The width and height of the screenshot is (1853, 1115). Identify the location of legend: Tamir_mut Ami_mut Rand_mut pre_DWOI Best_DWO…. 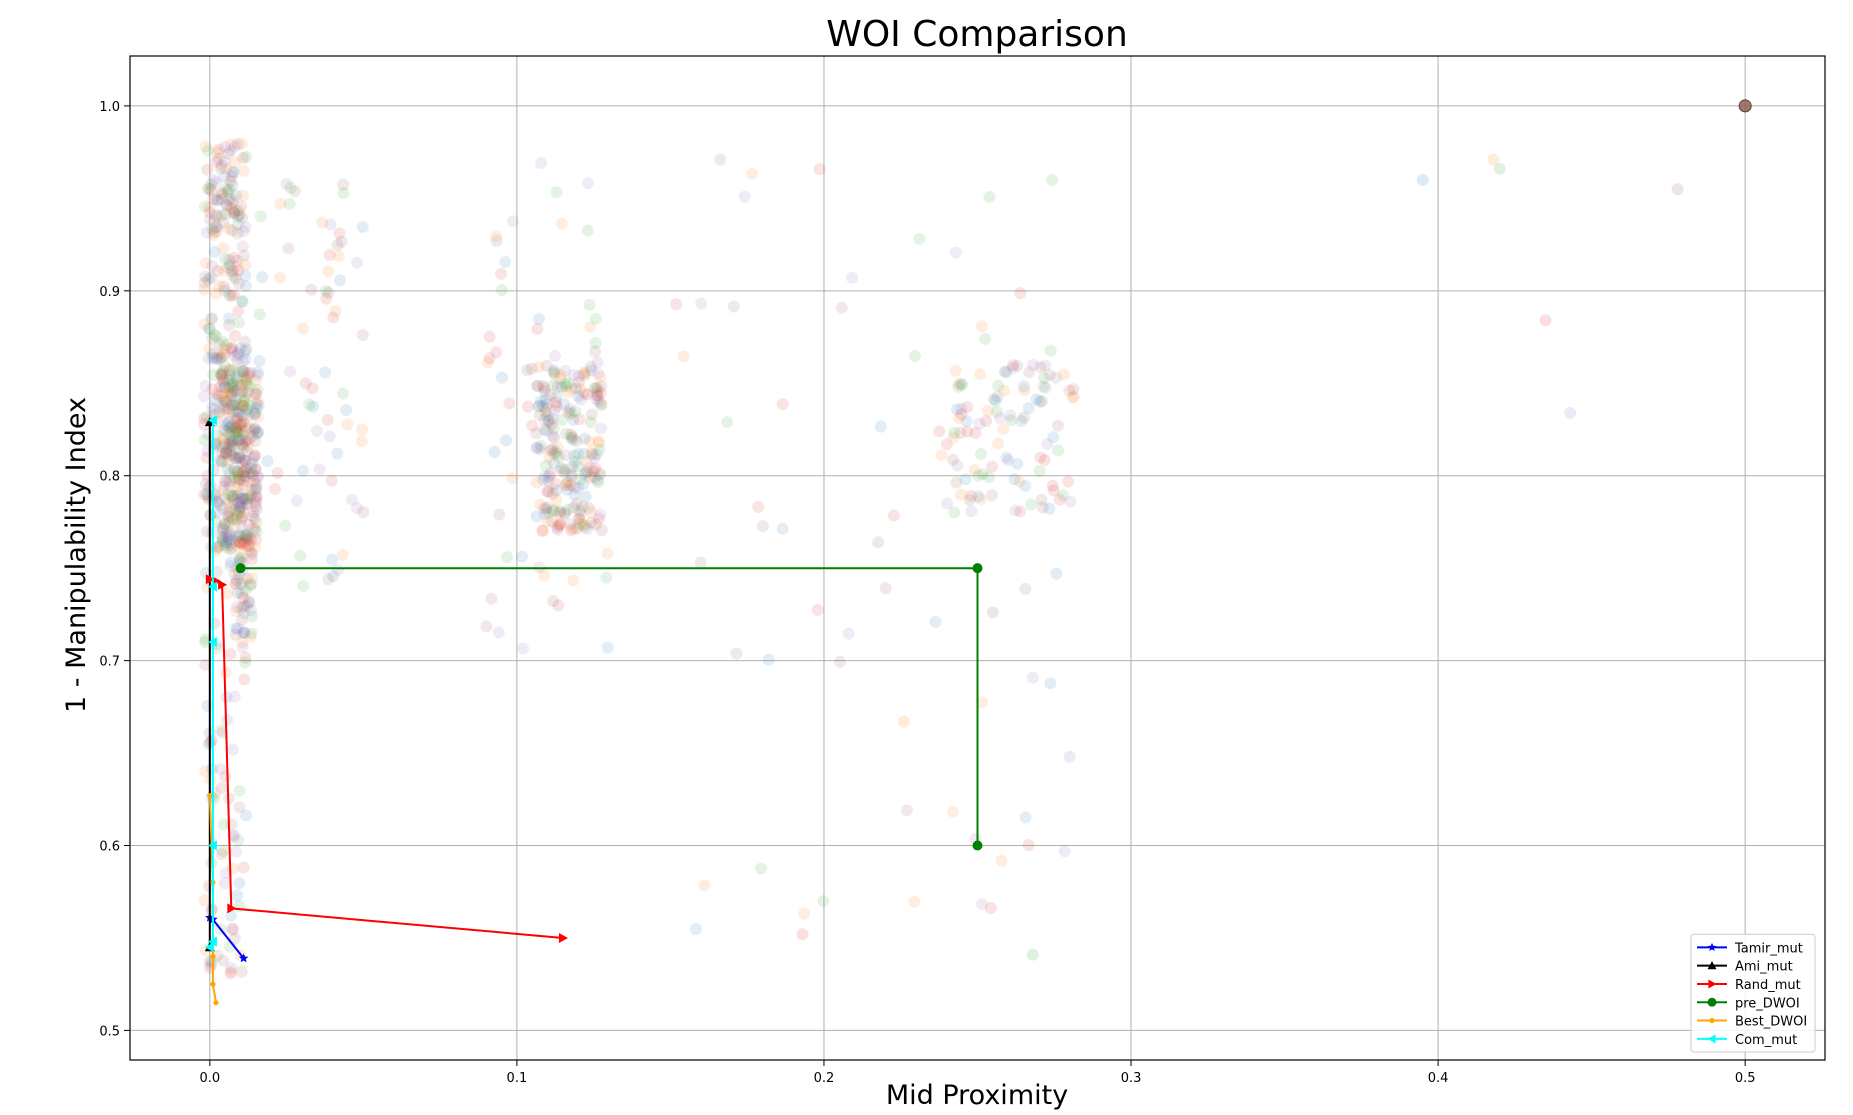
(1753, 993).